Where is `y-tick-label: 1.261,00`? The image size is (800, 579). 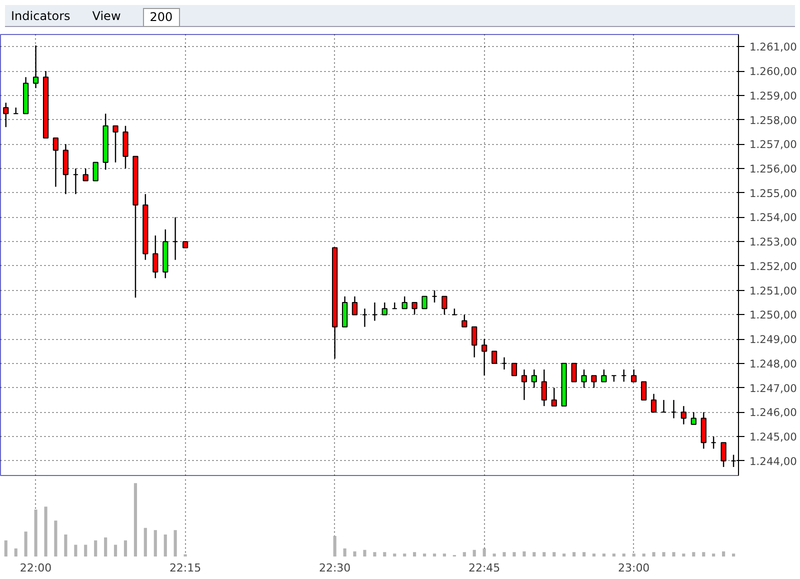 y-tick-label: 1.261,00 is located at coordinates (774, 47).